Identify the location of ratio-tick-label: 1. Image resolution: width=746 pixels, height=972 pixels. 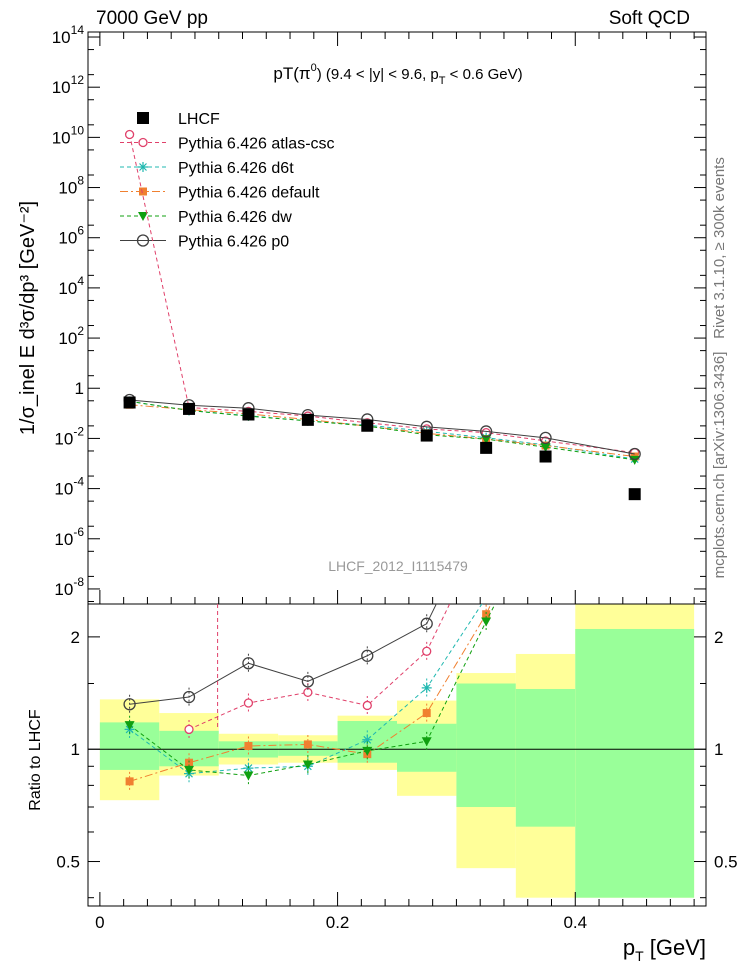
(75, 749).